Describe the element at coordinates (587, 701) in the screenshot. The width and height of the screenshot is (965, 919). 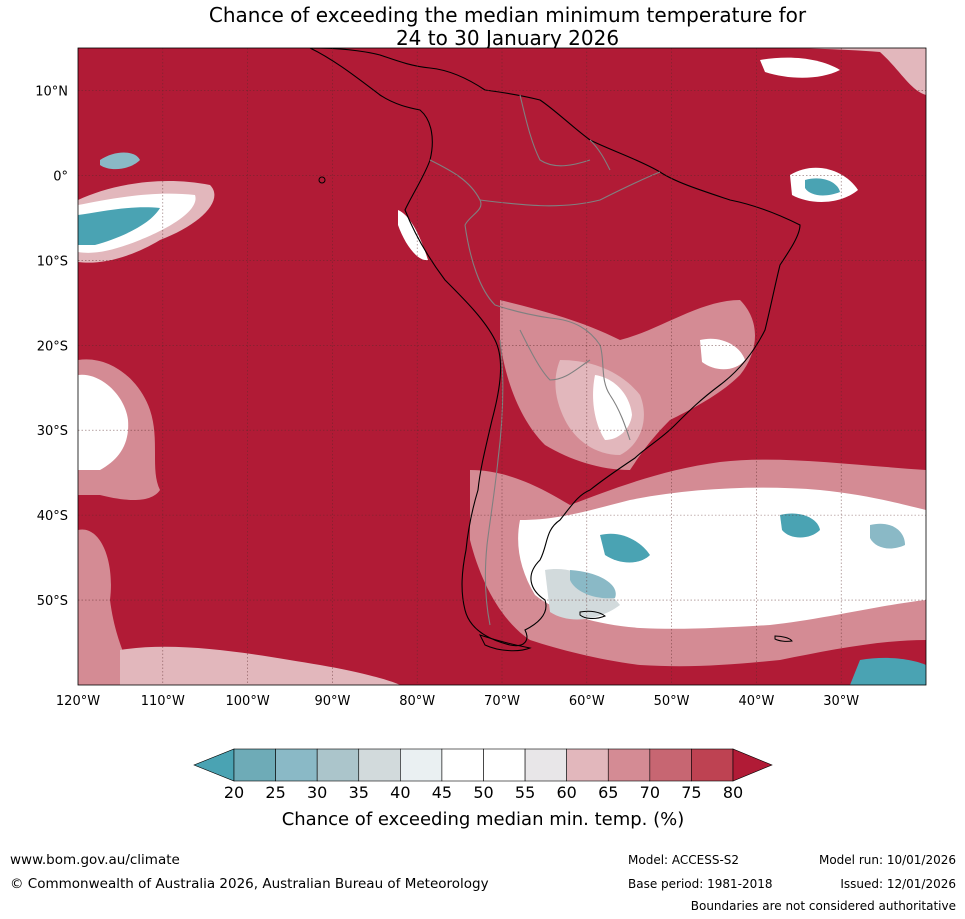
I see `lon-tick-label: 60°W` at that location.